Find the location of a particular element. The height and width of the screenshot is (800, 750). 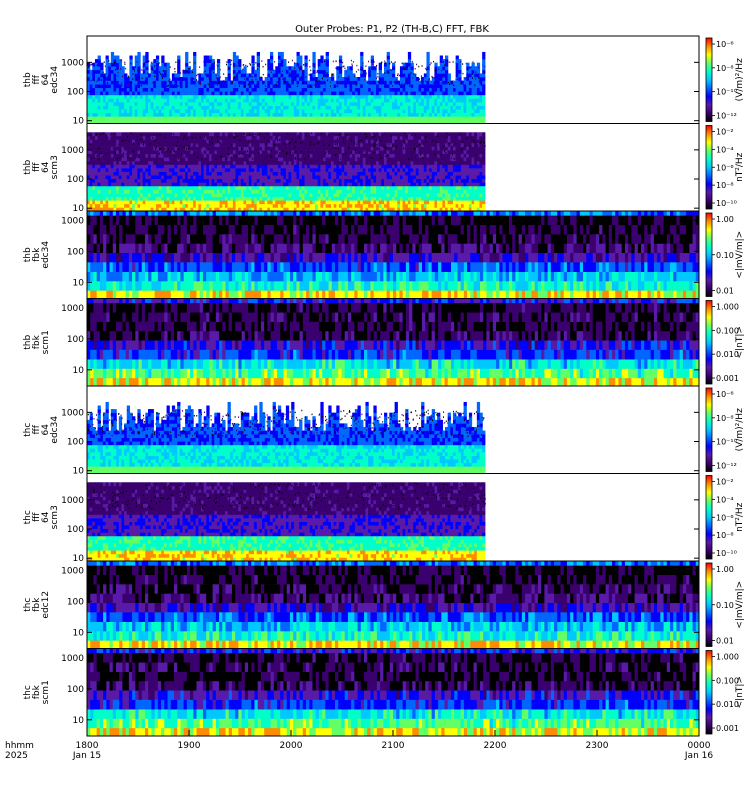

x-tick-label: 1800 is located at coordinates (87, 746).